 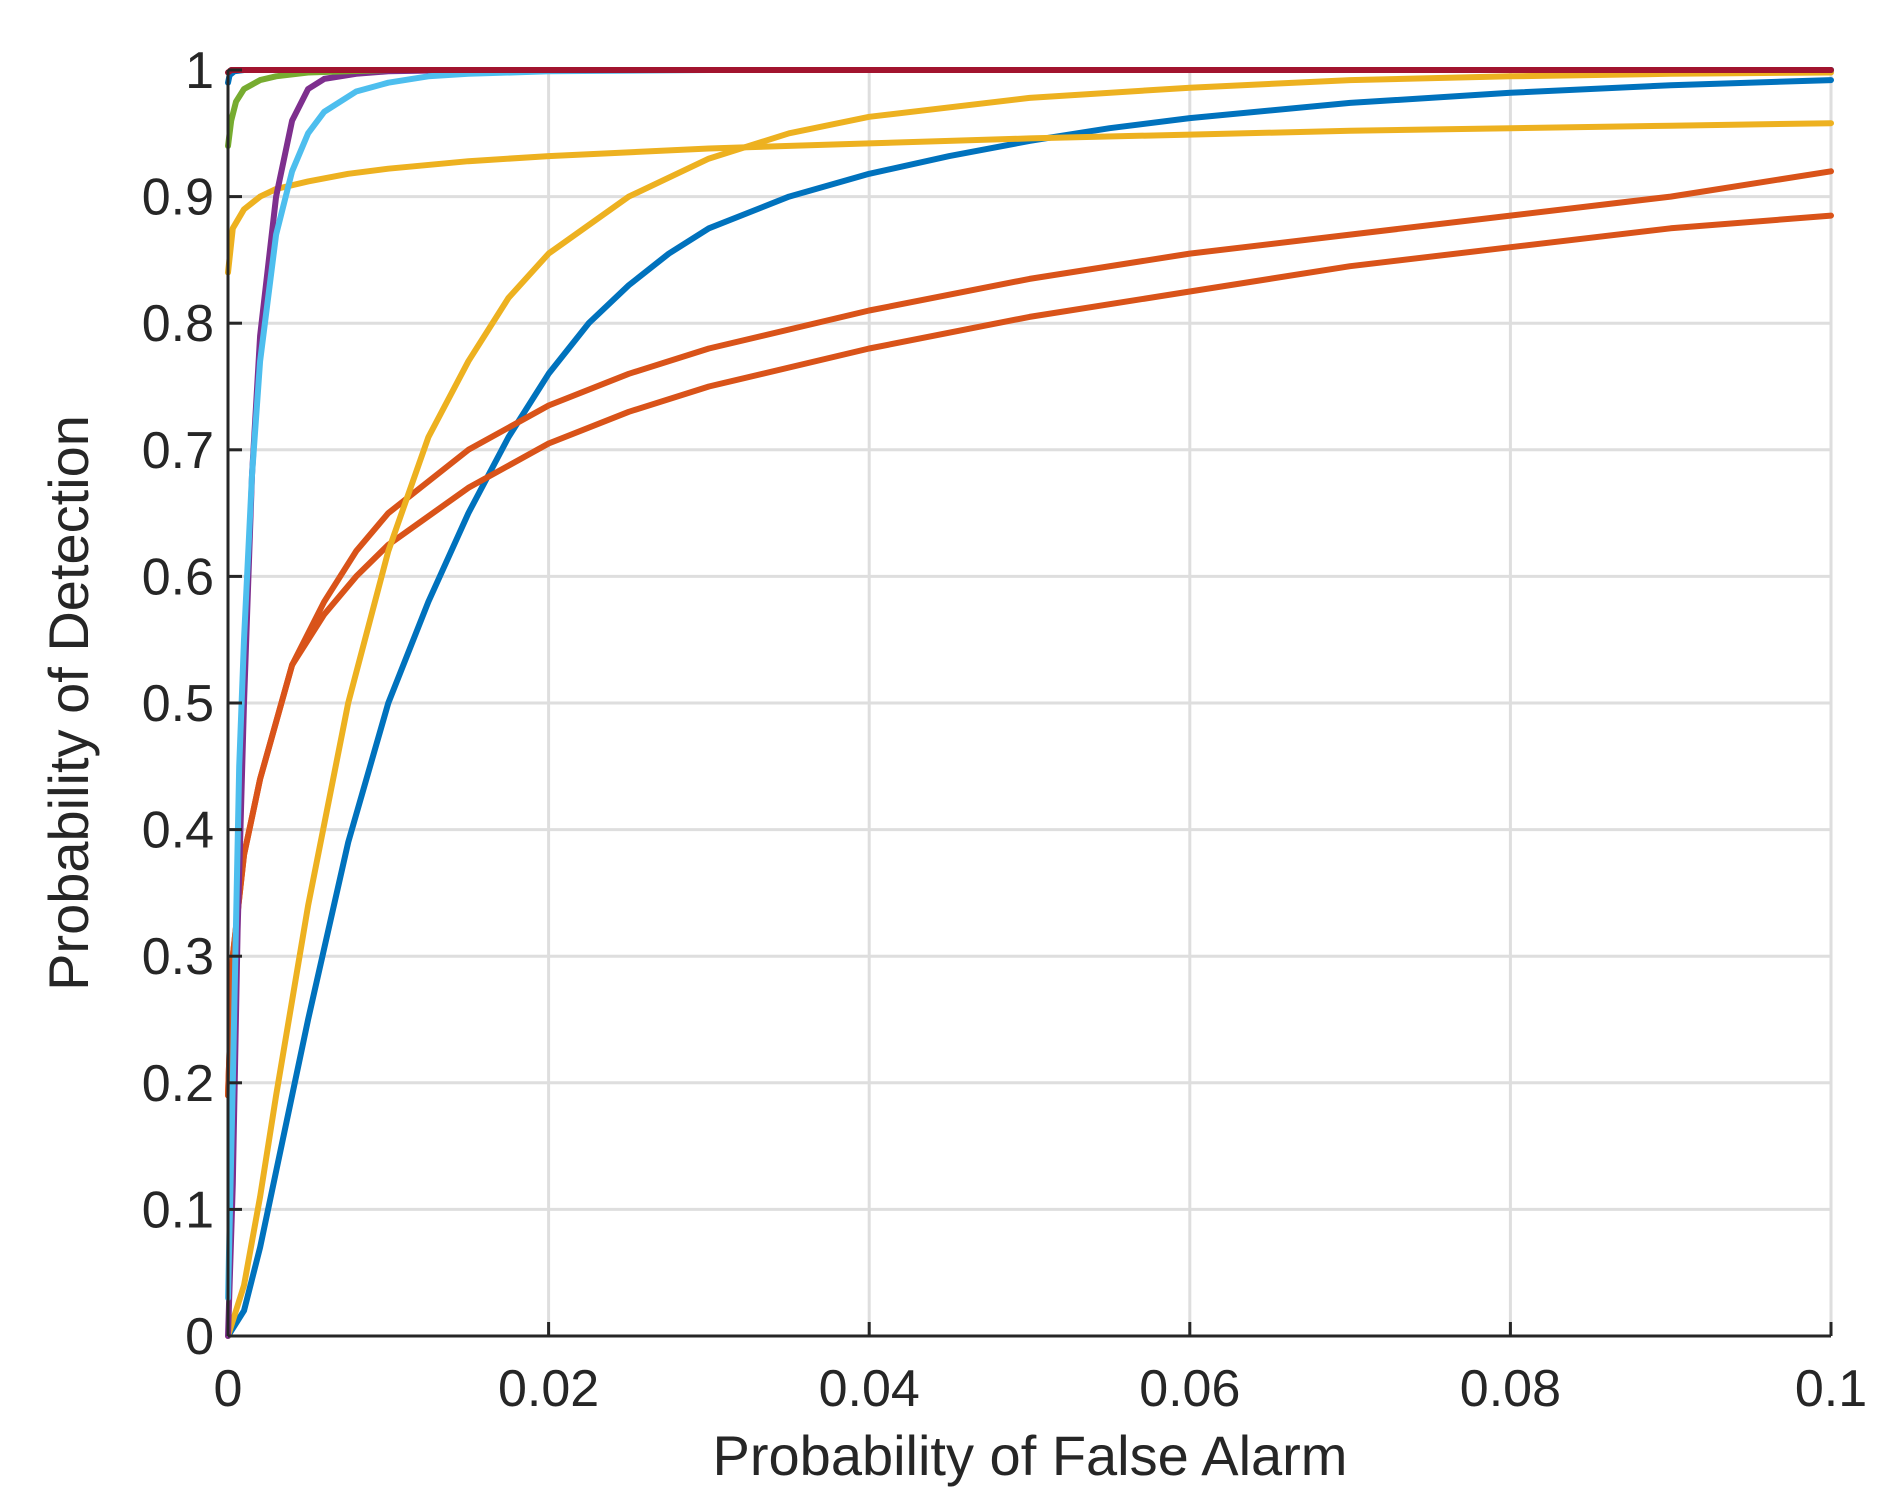 I want to click on x-tick-label: 0.08, so click(x=1510, y=1389).